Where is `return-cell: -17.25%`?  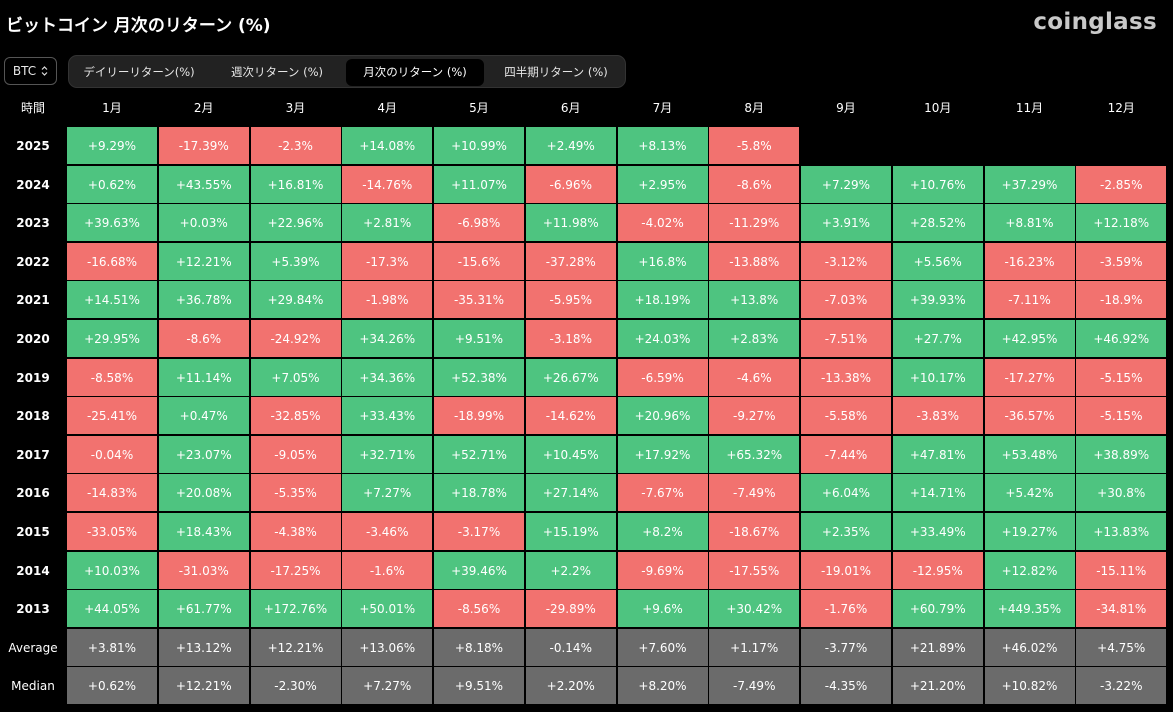
return-cell: -17.25% is located at coordinates (295, 570).